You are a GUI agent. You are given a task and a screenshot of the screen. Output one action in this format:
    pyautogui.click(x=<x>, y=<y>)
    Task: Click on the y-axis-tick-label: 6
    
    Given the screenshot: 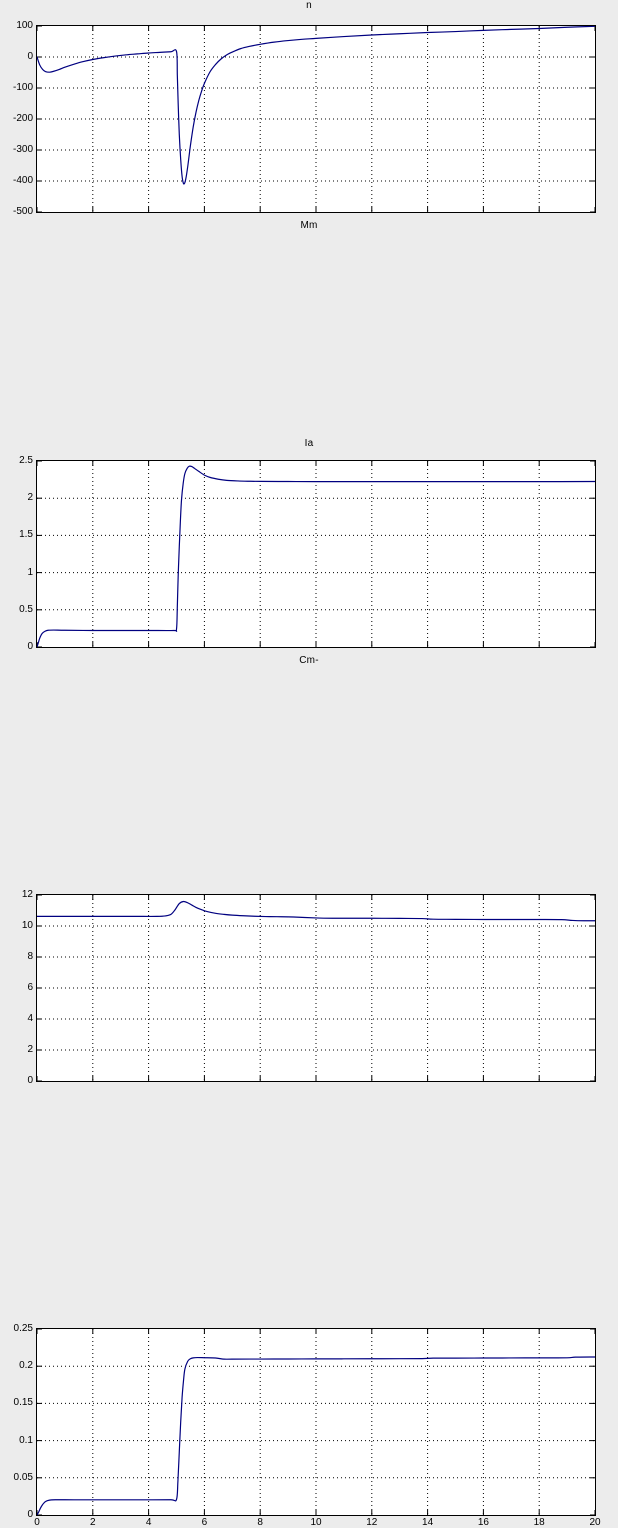 What is the action you would take?
    pyautogui.click(x=30, y=987)
    